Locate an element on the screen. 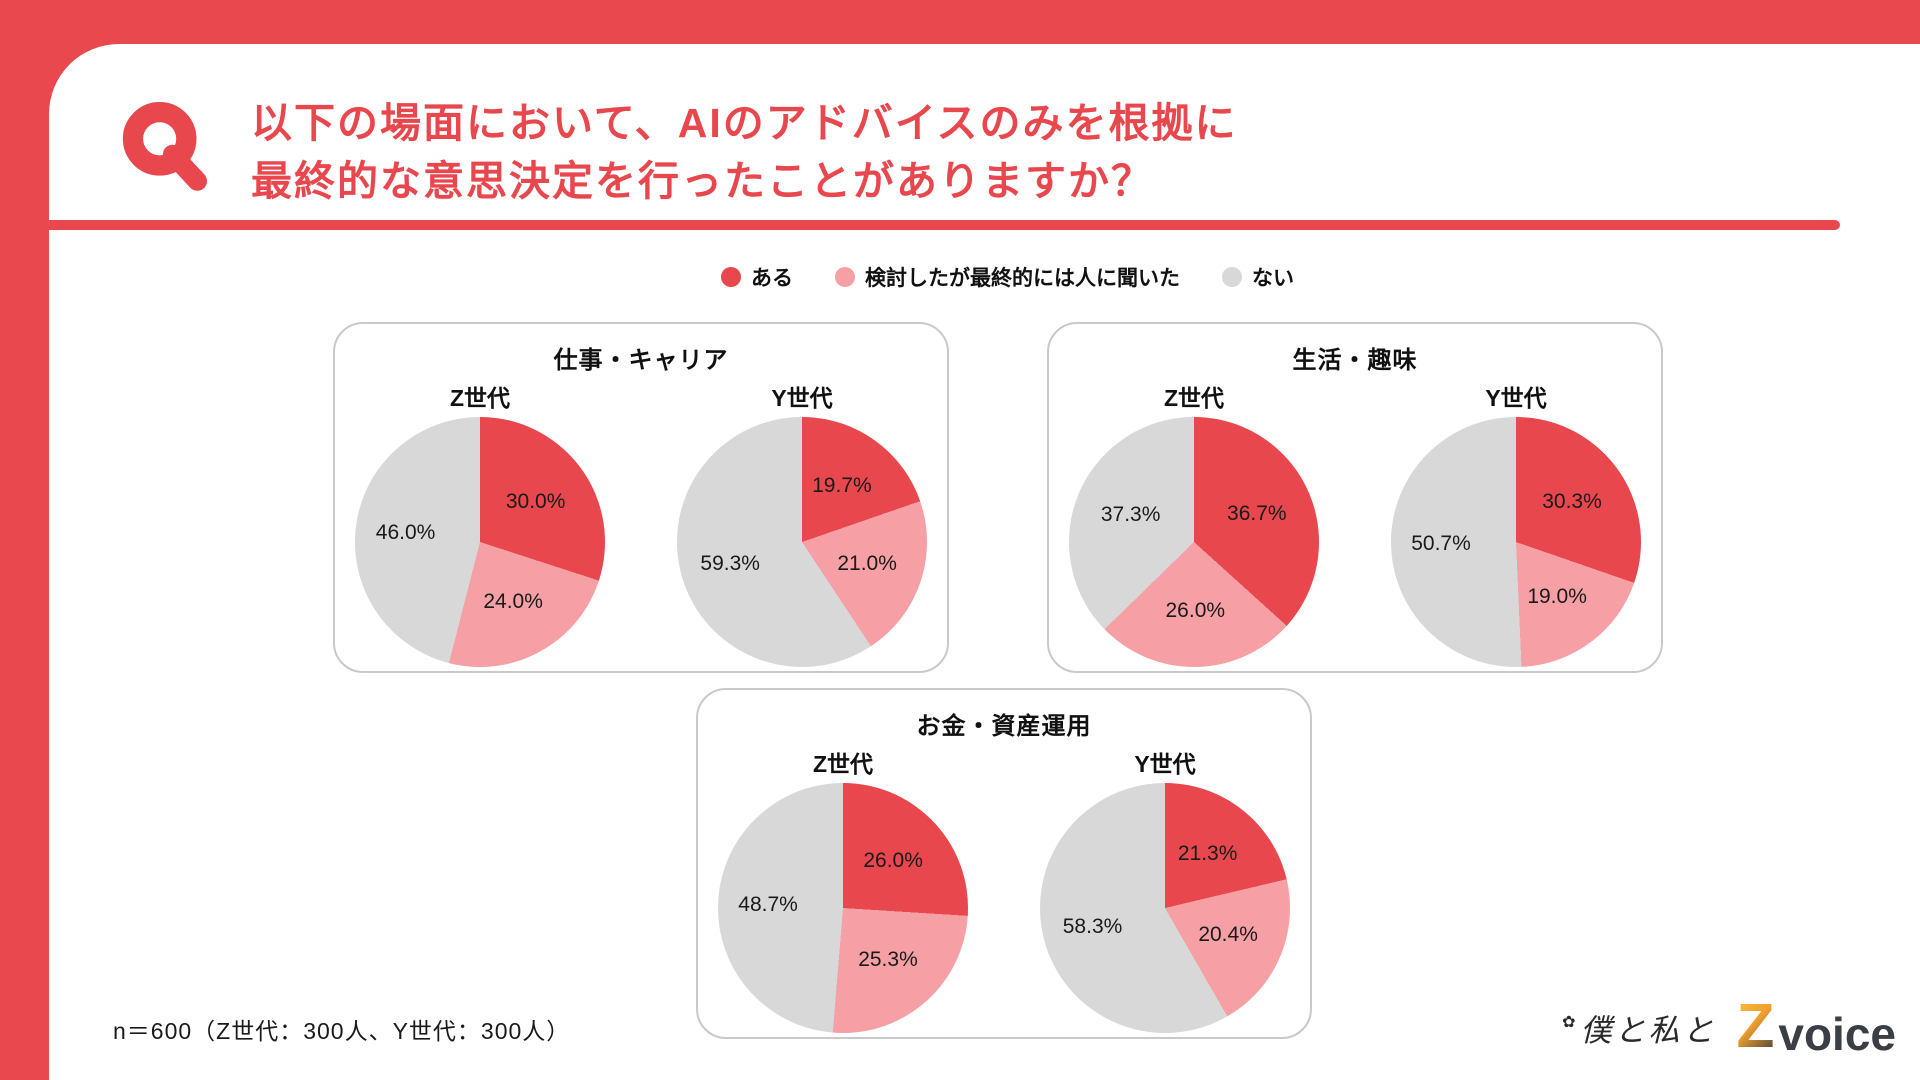 This screenshot has width=1920, height=1080. pie-chart: 19.7% 21.0% 59.3% is located at coordinates (802, 542).